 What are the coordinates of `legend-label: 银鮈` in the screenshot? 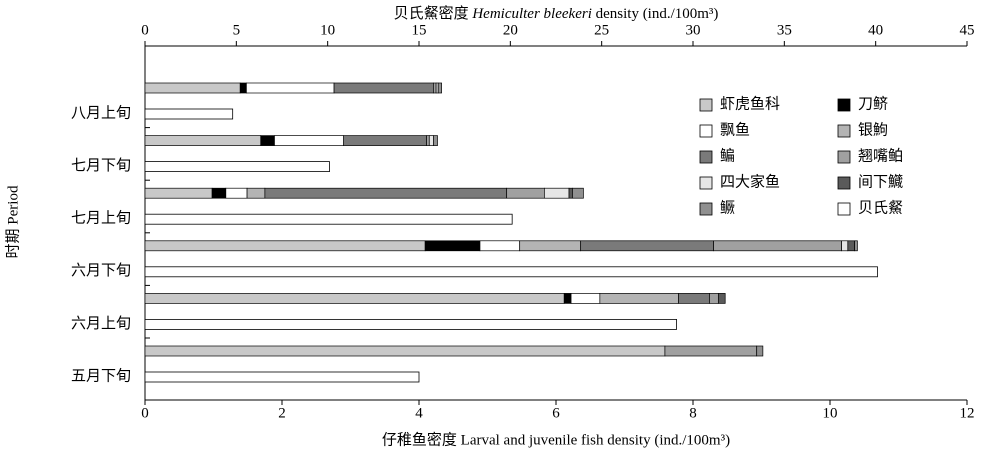 It's located at (873, 129).